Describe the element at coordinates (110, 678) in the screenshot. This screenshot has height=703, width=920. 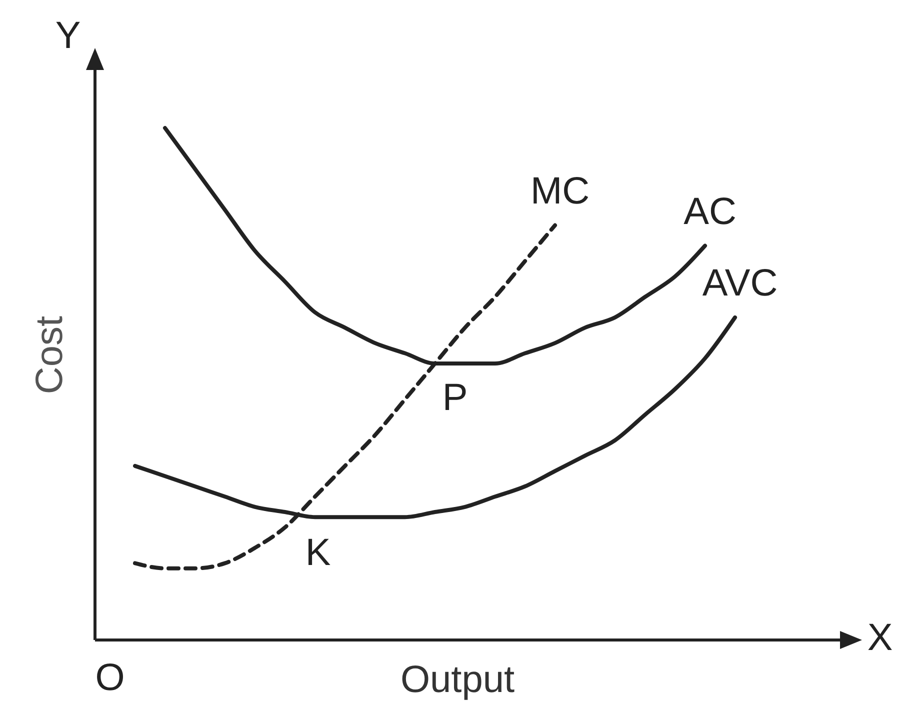
I see `text: O` at that location.